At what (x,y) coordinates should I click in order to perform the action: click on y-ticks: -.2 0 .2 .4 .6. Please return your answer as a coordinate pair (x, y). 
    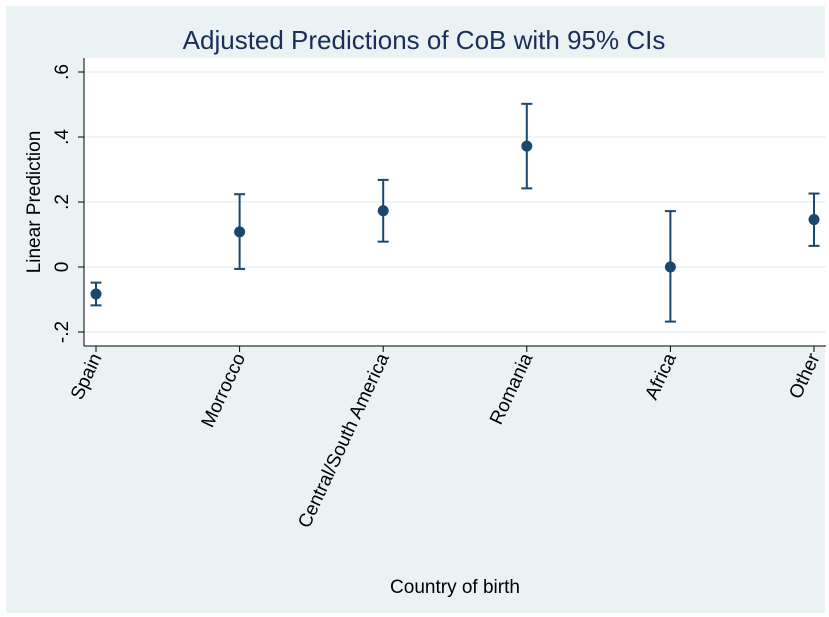
    Looking at the image, I should click on (68, 203).